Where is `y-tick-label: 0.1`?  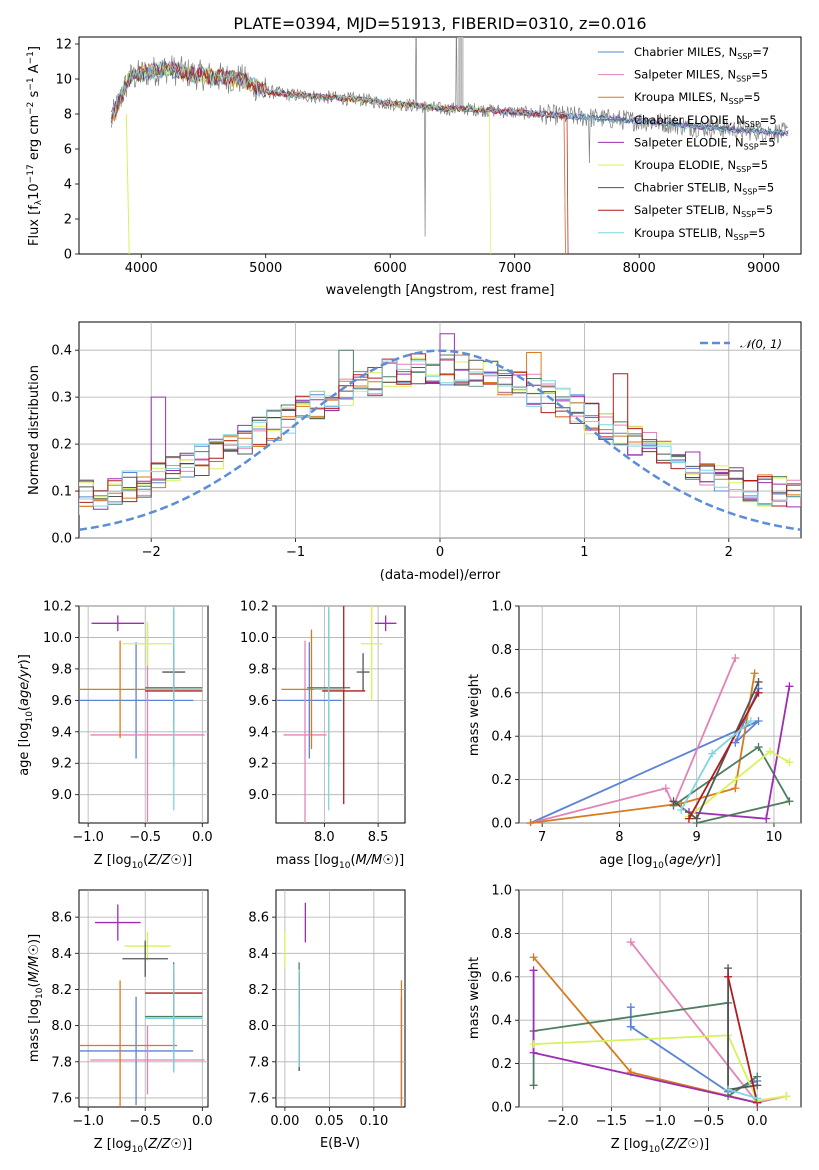 y-tick-label: 0.1 is located at coordinates (61, 492).